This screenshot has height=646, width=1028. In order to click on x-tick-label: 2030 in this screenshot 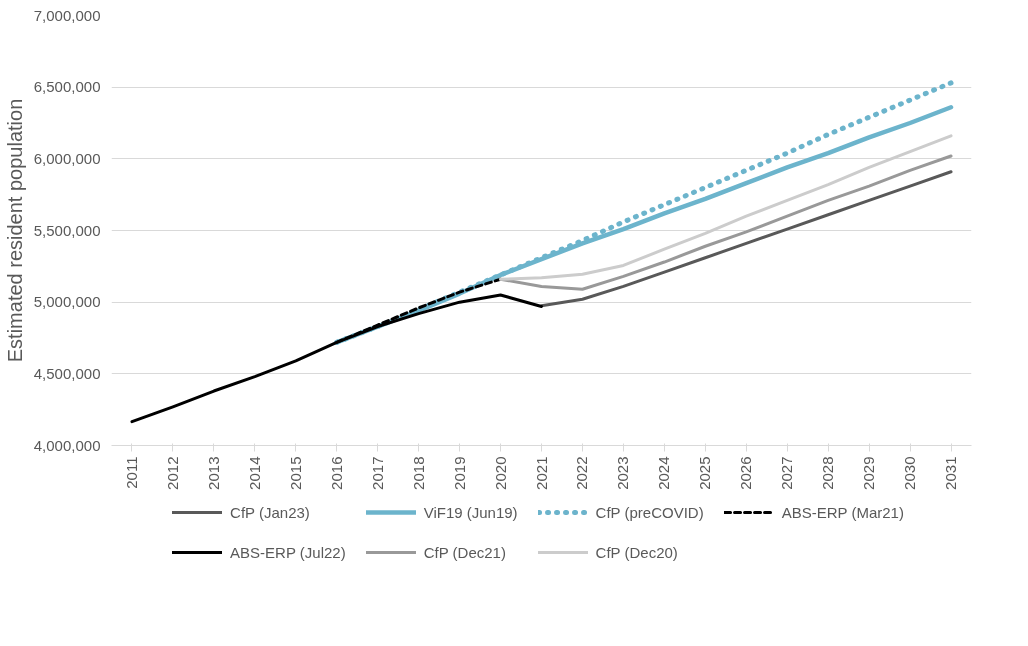, I will do `click(910, 473)`.